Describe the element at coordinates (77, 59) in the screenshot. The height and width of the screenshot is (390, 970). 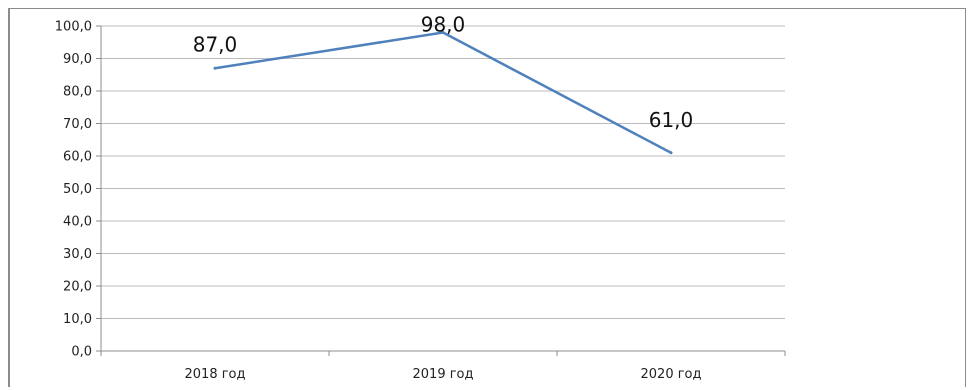
I see `y-tick-label: 90,0` at that location.